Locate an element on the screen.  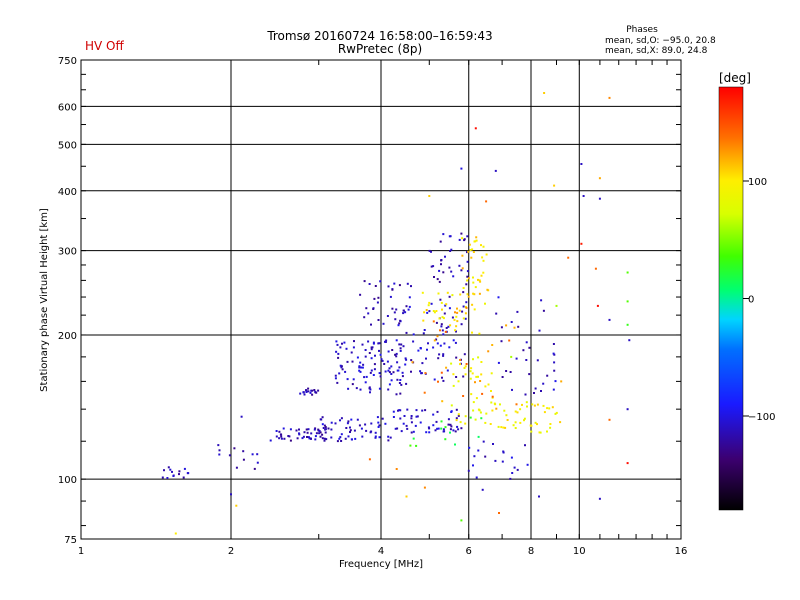
x-tick-label: 10 is located at coordinates (579, 551).